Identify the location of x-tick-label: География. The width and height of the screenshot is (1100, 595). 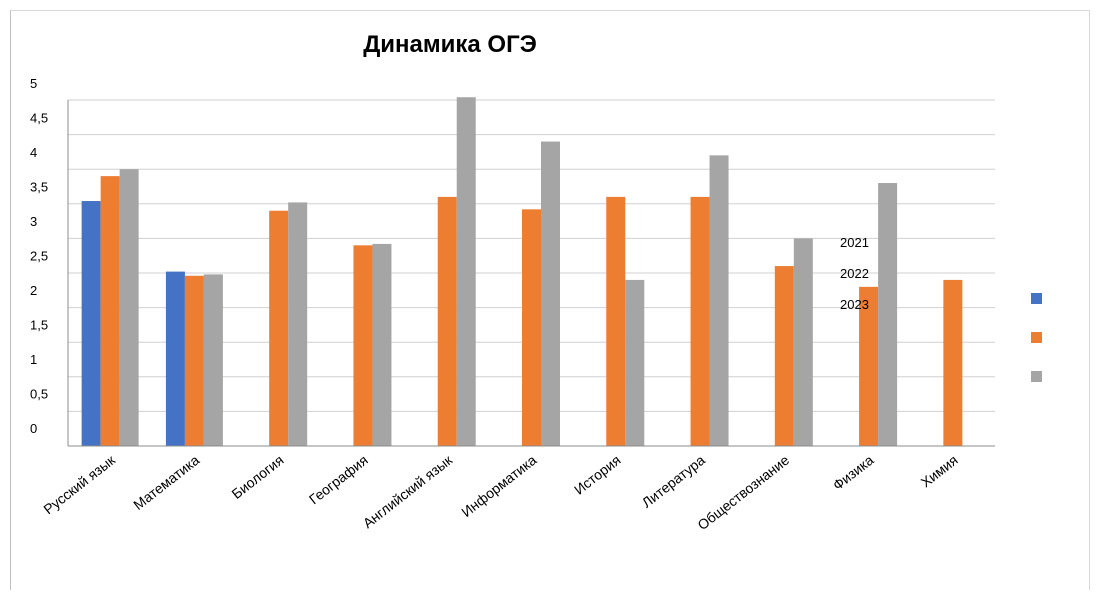
(338, 480).